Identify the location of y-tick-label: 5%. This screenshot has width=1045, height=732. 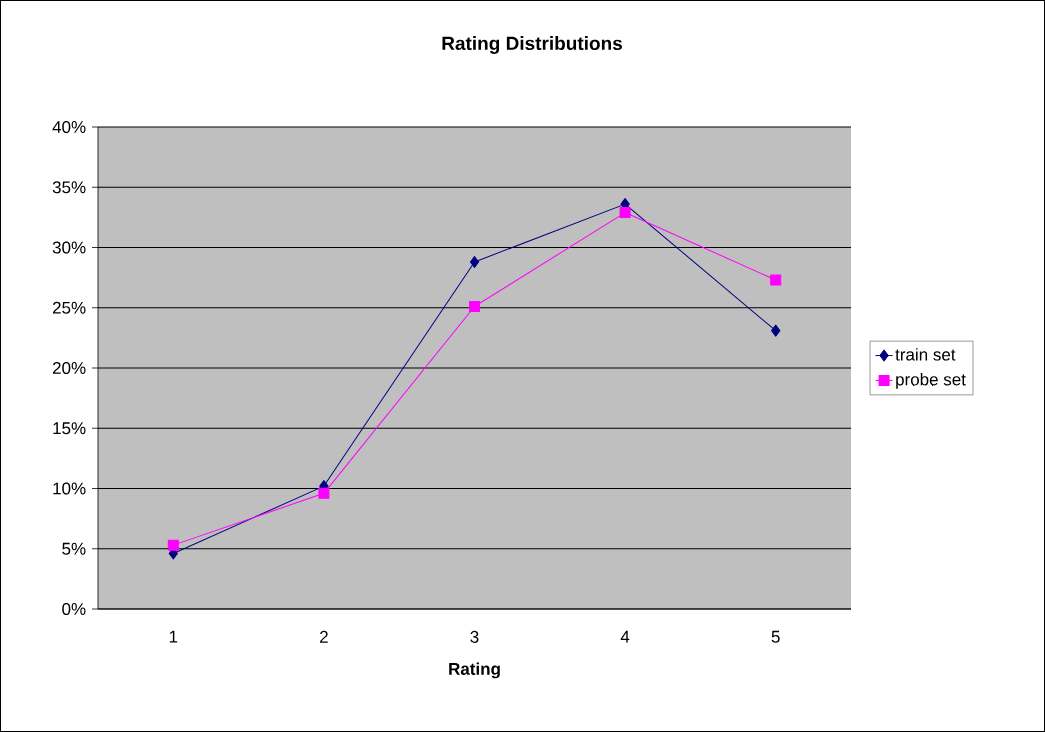
(74, 548).